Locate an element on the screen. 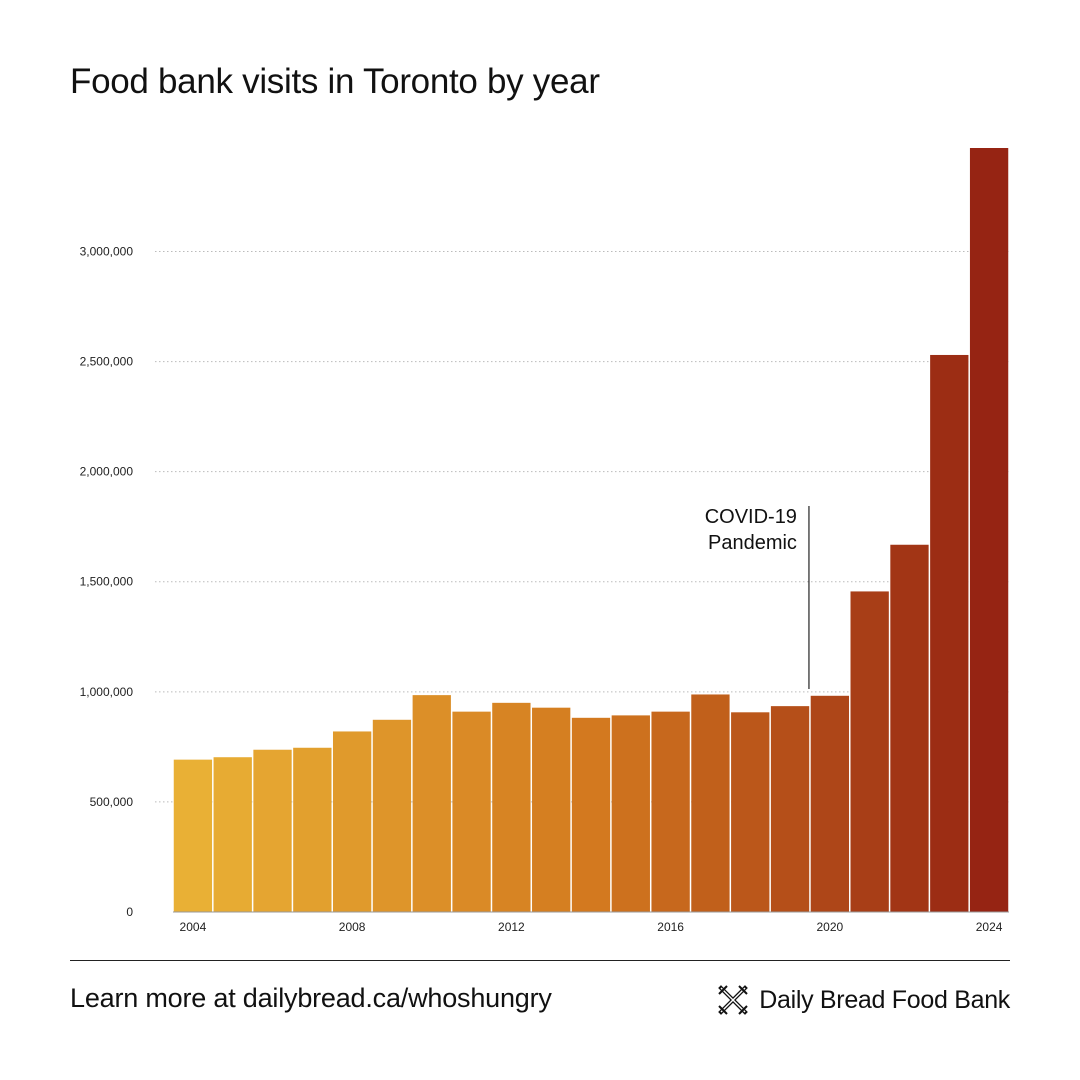 This screenshot has height=1080, width=1080. annotation-label: Pandemic is located at coordinates (752, 543).